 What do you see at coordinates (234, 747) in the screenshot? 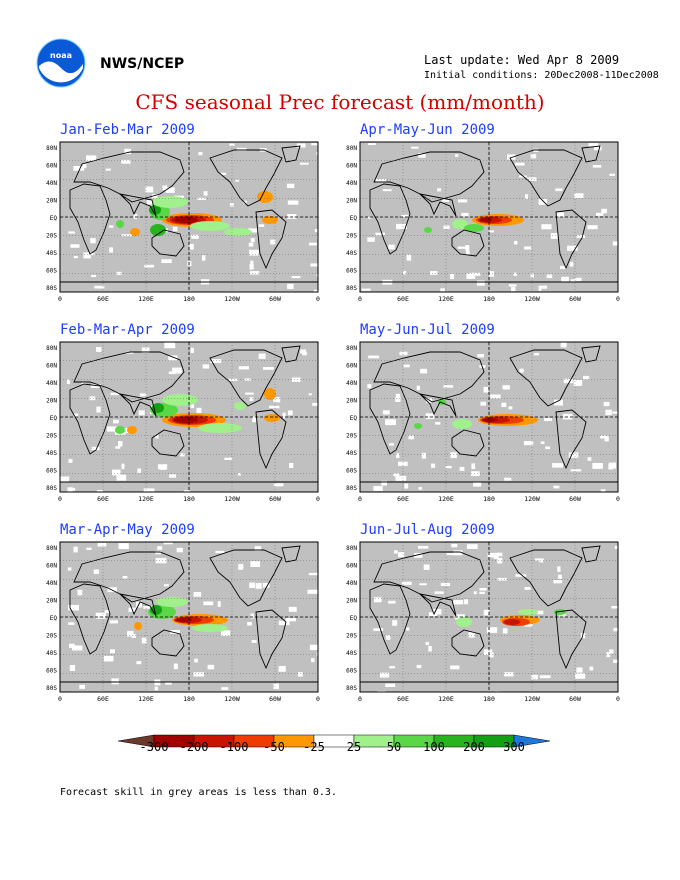
I see `colorbar-label: -100` at bounding box center [234, 747].